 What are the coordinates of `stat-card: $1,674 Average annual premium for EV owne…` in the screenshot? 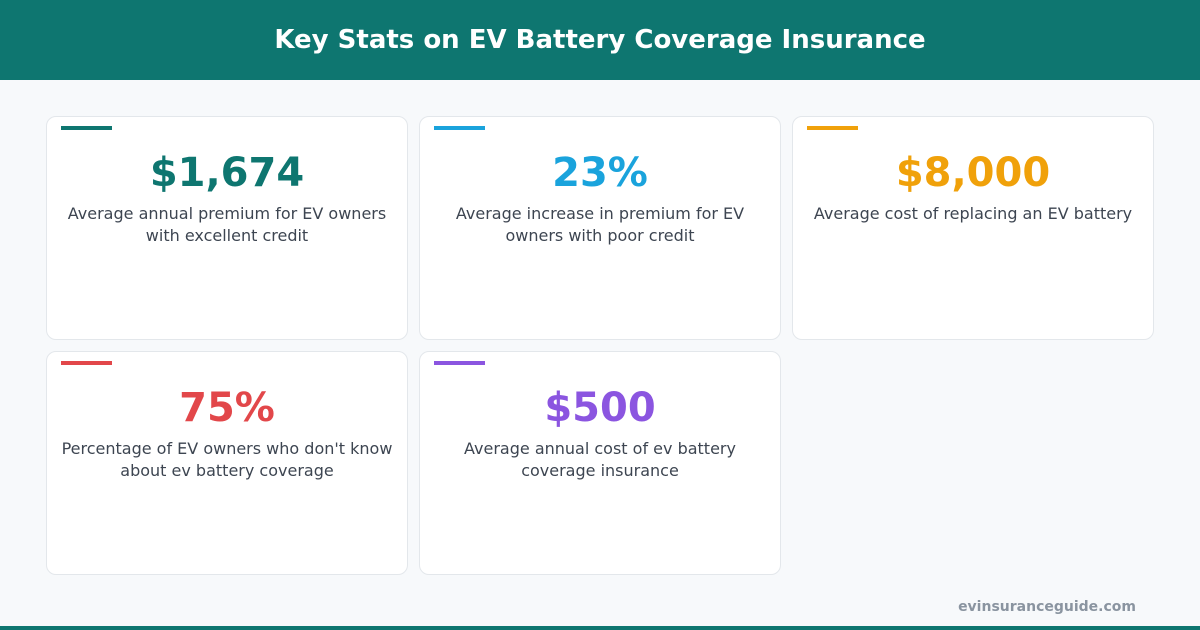 It's located at (227, 228).